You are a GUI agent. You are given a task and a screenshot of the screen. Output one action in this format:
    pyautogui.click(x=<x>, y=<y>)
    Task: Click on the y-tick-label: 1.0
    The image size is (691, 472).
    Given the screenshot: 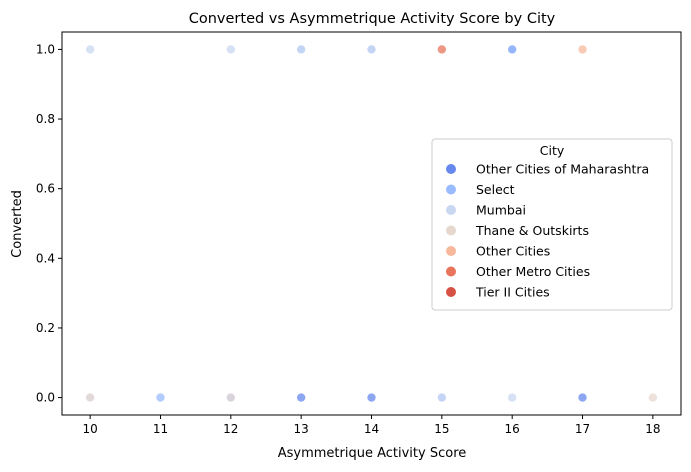 What is the action you would take?
    pyautogui.click(x=45, y=49)
    